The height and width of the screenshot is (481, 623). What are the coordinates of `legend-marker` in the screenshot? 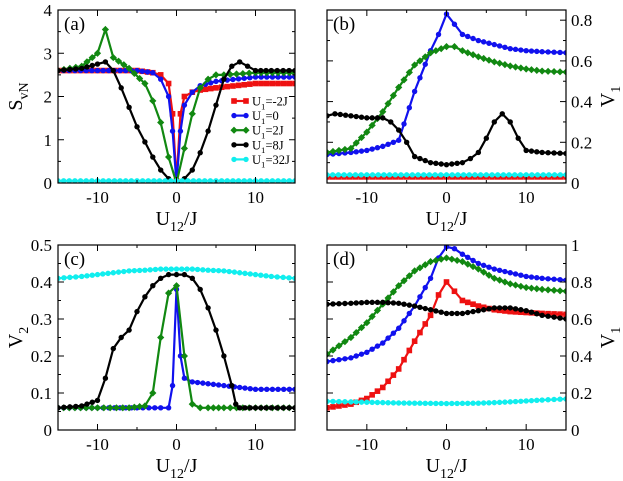 It's located at (246, 115).